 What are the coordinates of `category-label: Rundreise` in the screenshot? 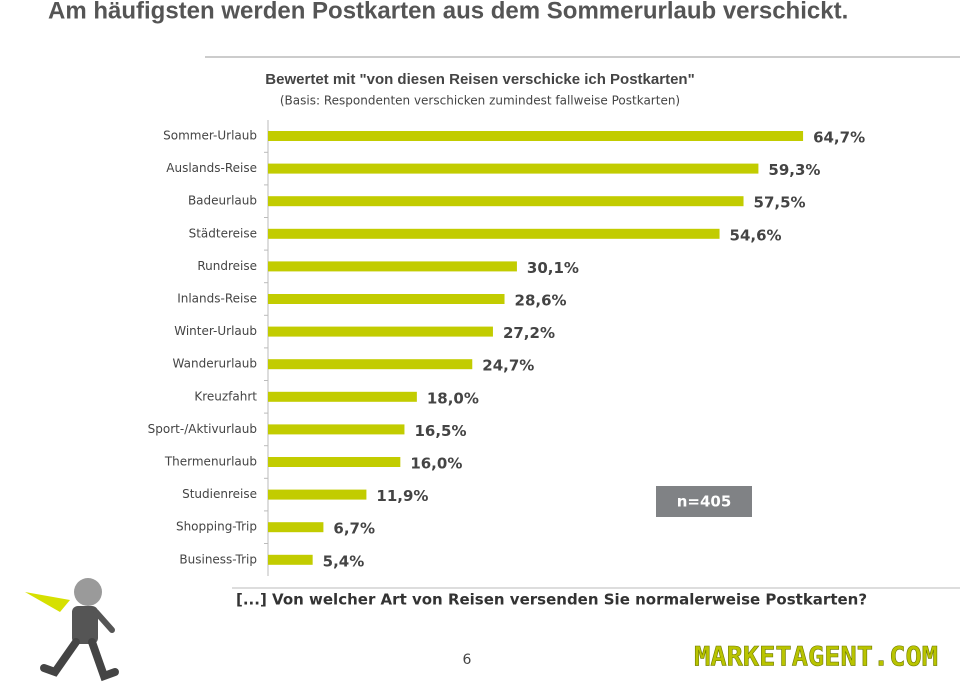 It's located at (227, 266).